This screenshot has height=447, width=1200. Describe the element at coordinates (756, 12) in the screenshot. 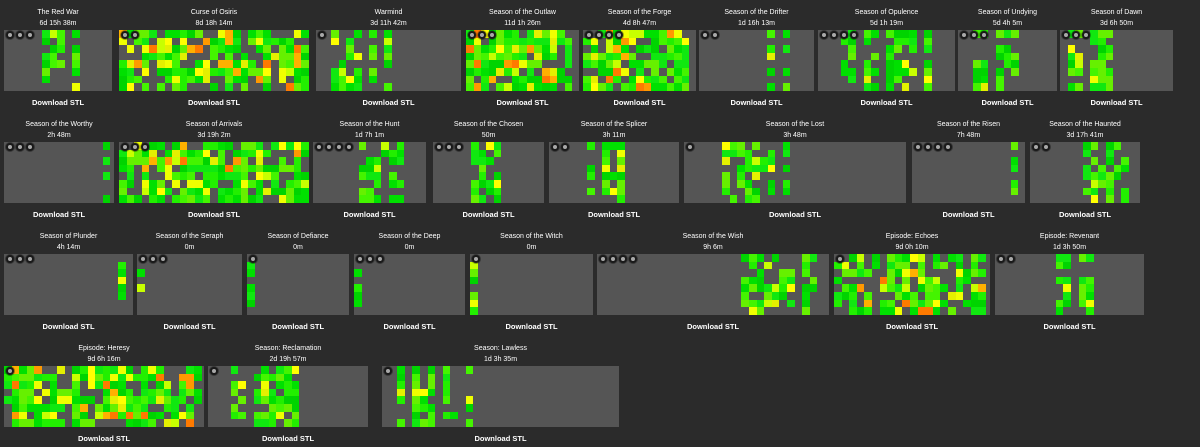

I see `season-title: Season of the Drifter` at that location.